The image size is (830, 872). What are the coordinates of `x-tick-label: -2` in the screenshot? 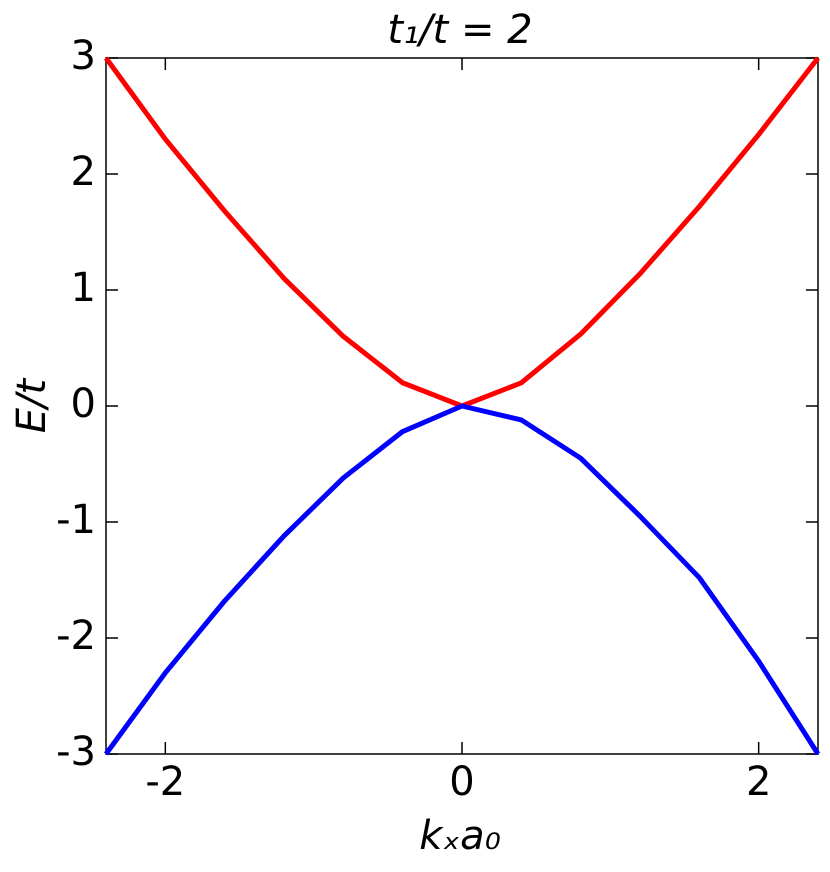 It's located at (165, 782).